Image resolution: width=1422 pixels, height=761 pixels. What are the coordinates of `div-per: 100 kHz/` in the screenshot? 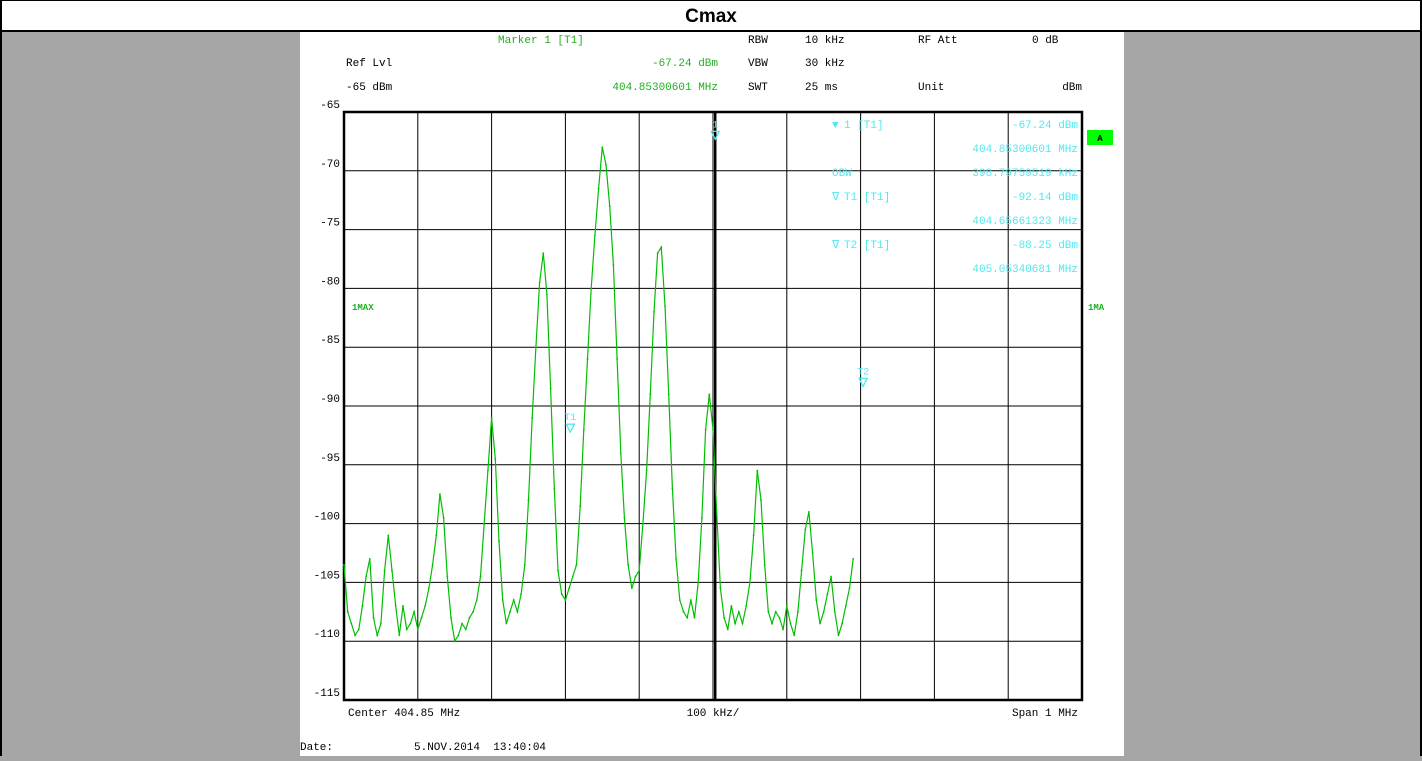 It's located at (713, 714).